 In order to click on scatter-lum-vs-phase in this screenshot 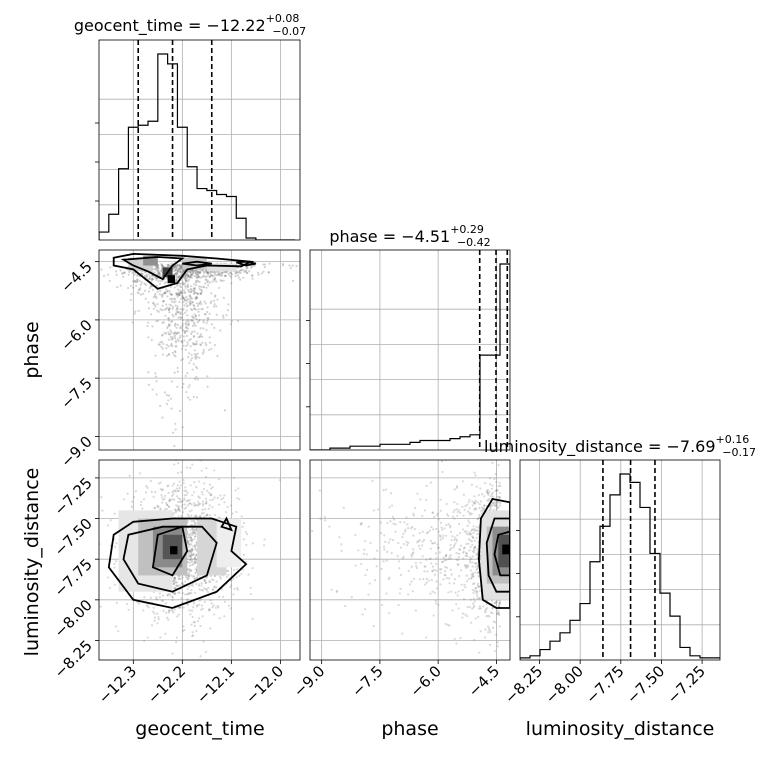, I will do `click(406, 557)`.